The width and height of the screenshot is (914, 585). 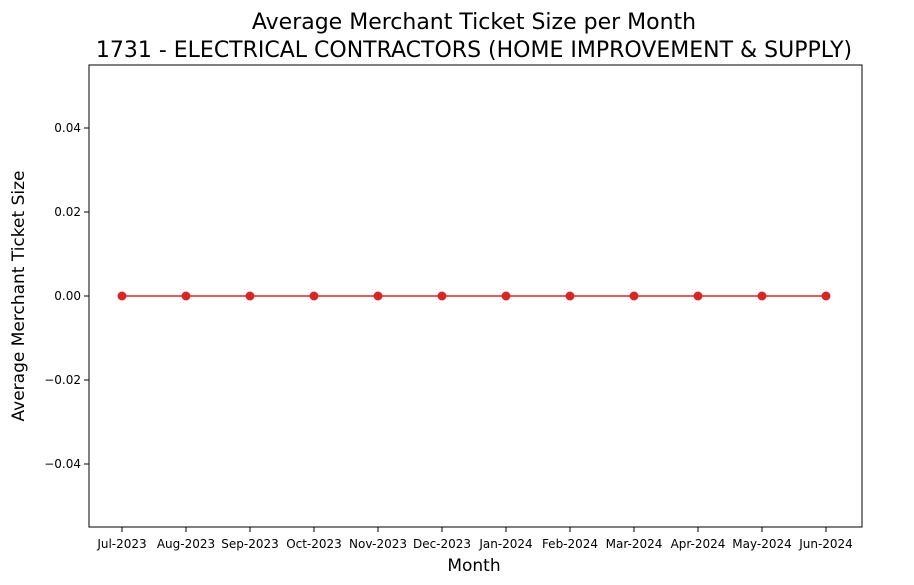 I want to click on y-tick-label: −0.02, so click(x=62, y=380).